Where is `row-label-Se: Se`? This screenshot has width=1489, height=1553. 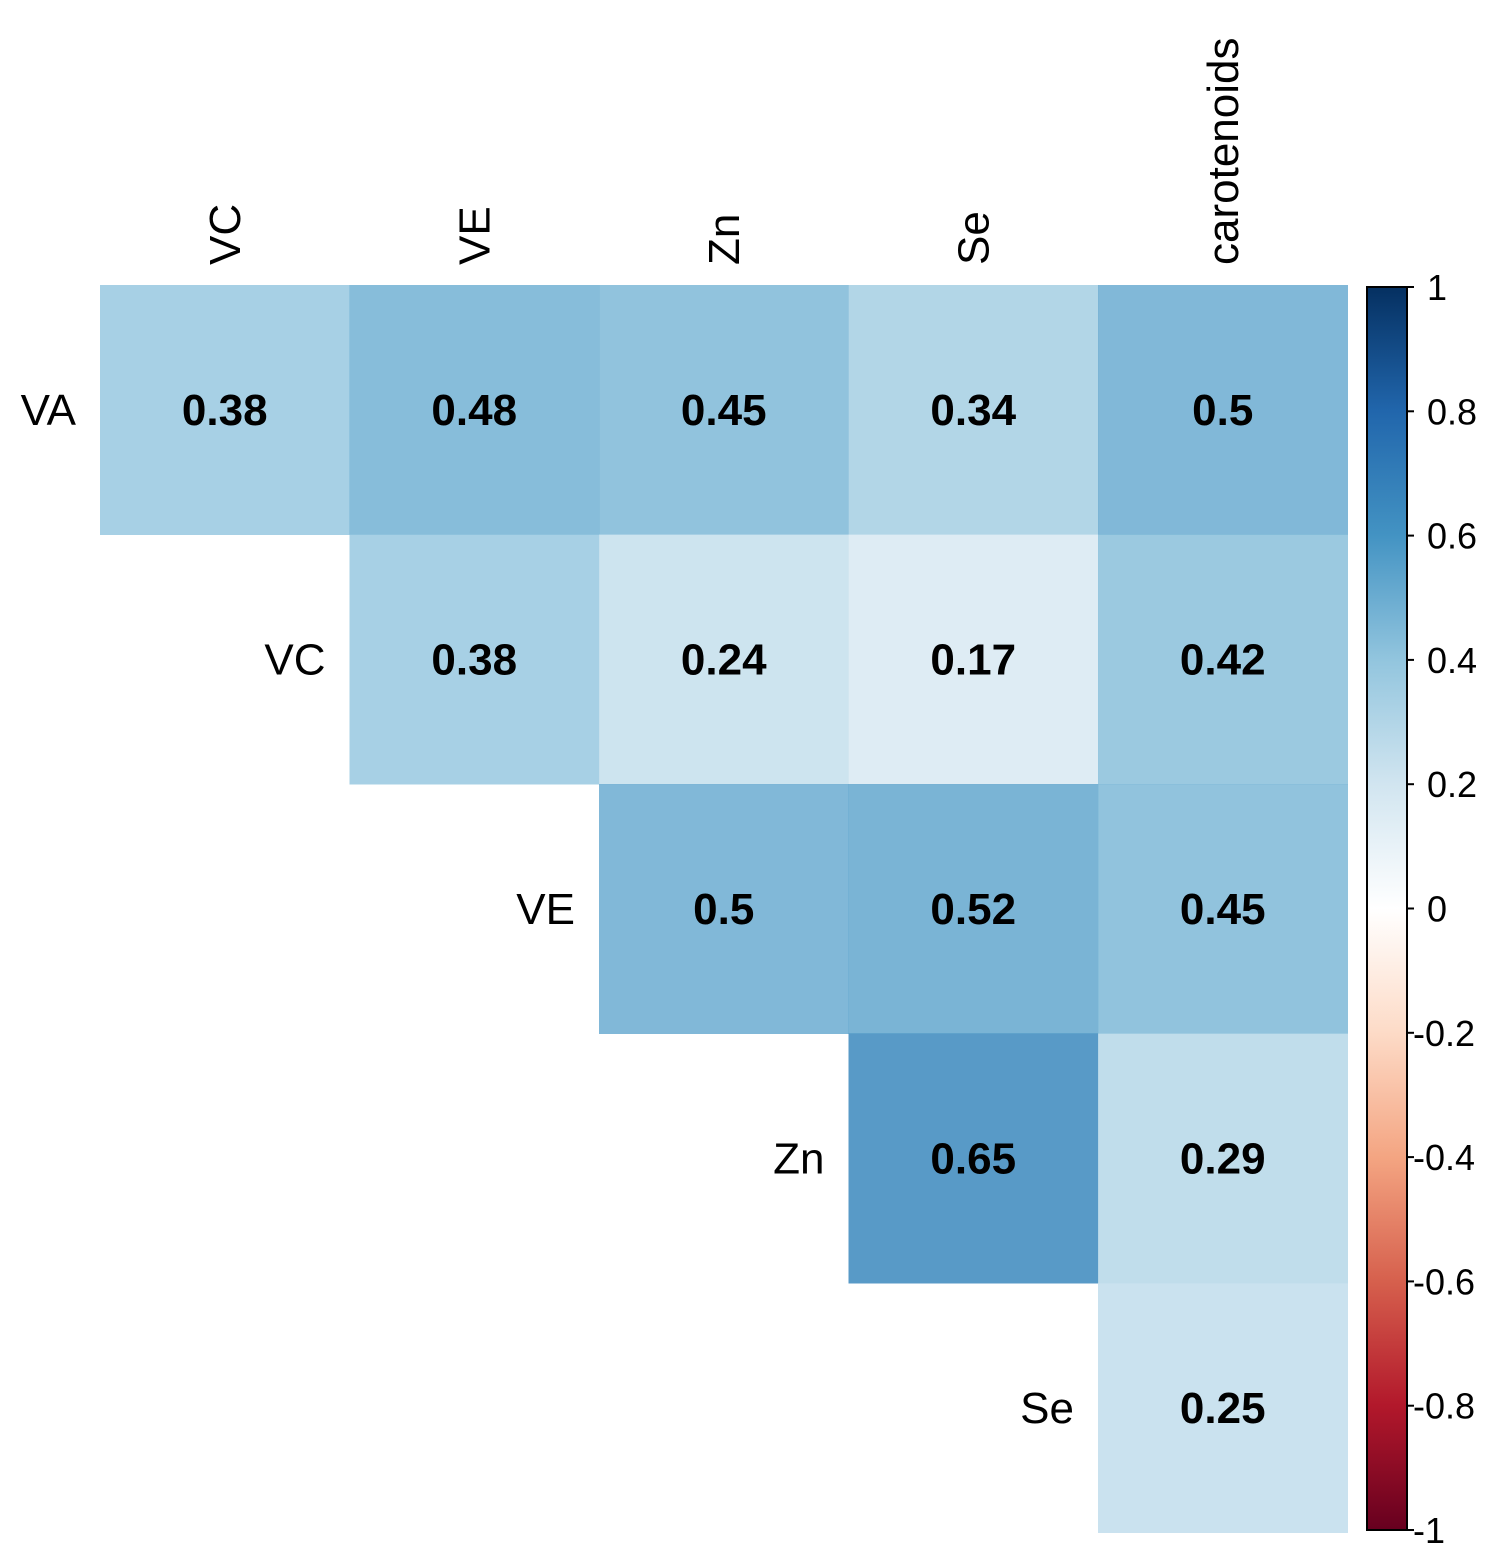 row-label-Se: Se is located at coordinates (1047, 1408).